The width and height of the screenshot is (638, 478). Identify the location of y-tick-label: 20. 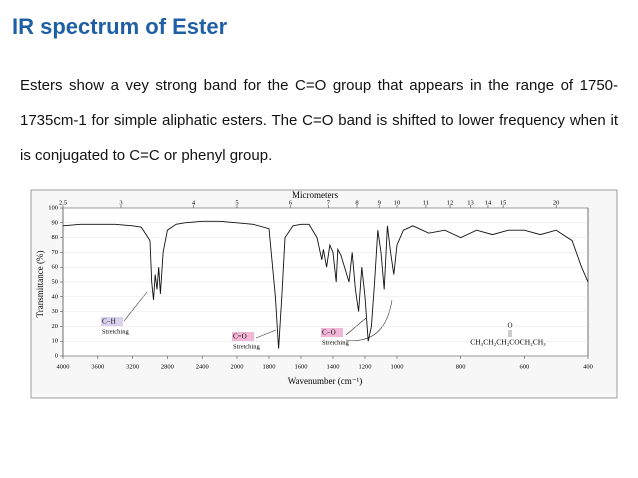
(55, 326).